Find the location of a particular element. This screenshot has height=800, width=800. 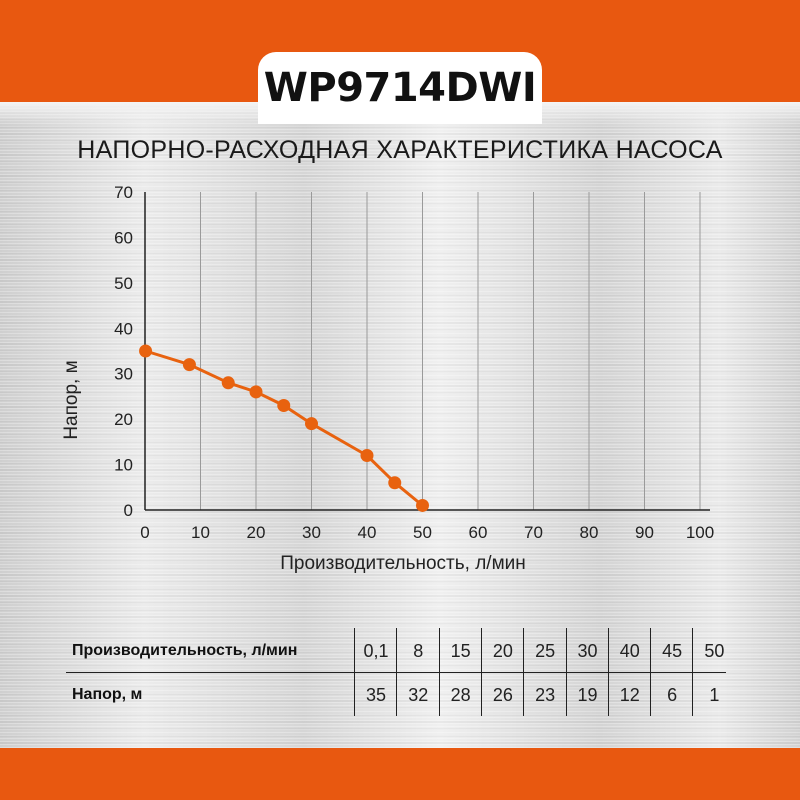

model-name: WP9714DWI is located at coordinates (400, 88).